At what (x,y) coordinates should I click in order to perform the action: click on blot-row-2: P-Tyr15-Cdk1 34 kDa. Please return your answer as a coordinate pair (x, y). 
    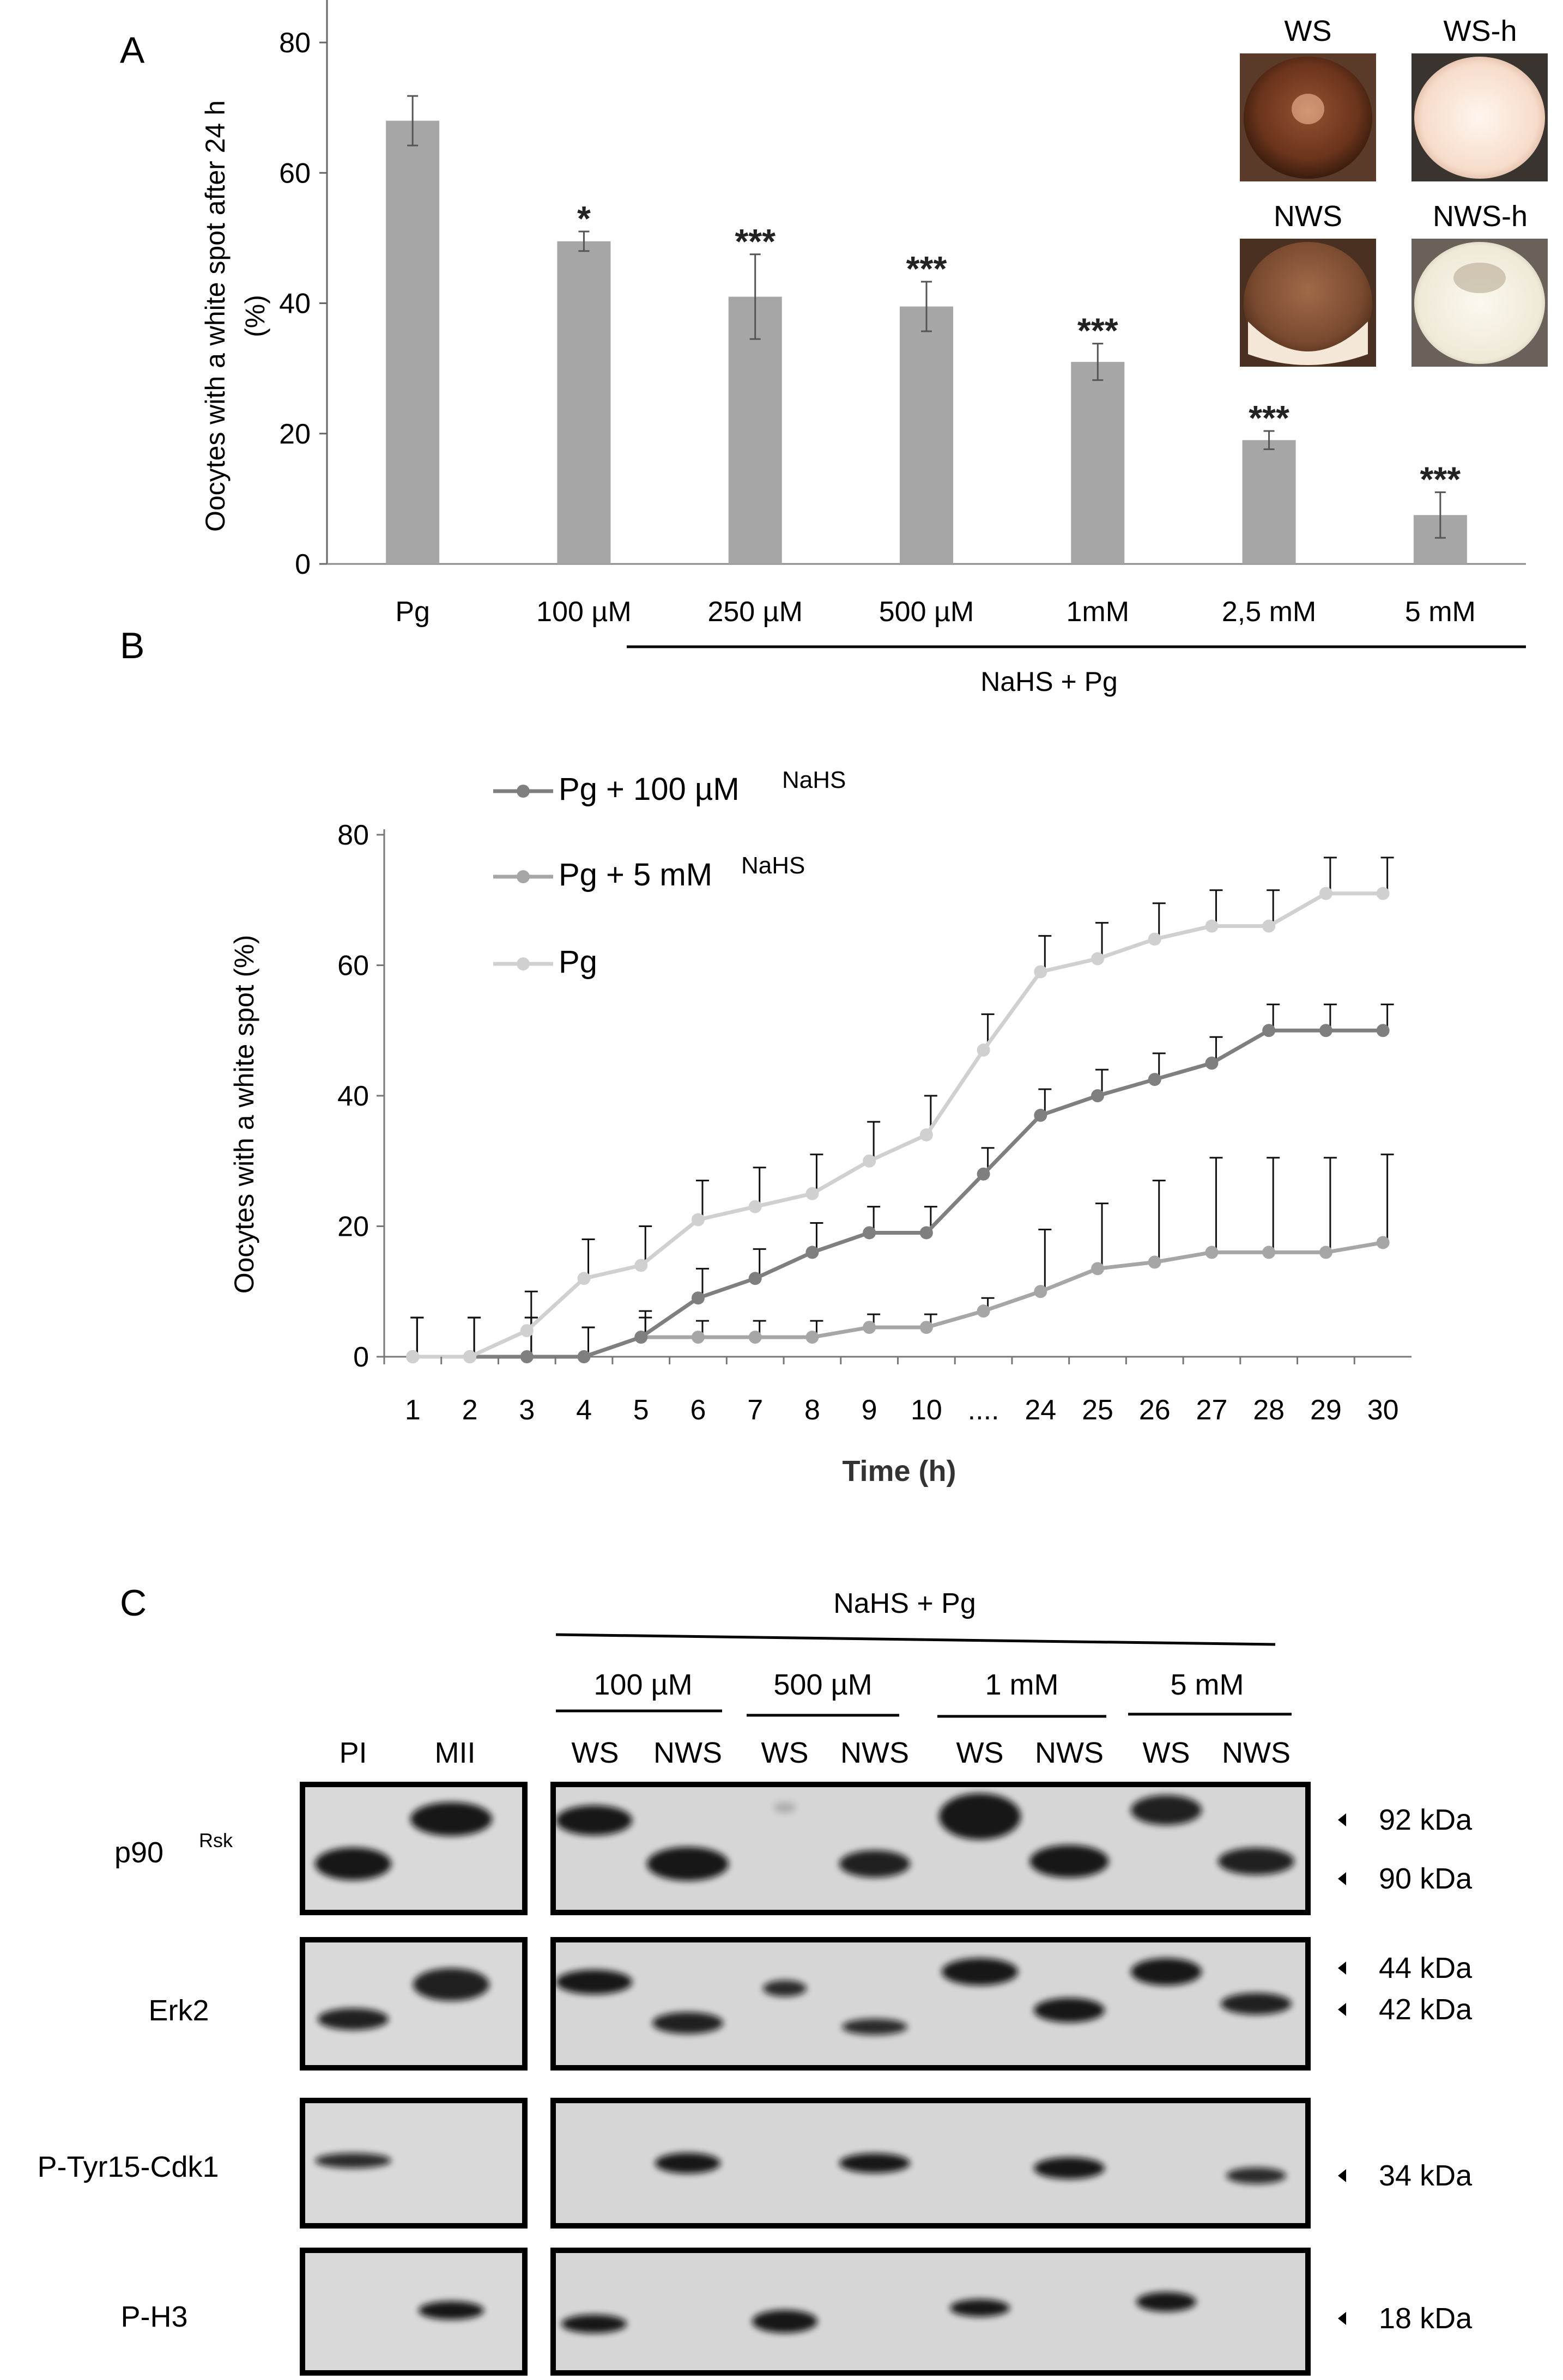
    Looking at the image, I should click on (755, 2163).